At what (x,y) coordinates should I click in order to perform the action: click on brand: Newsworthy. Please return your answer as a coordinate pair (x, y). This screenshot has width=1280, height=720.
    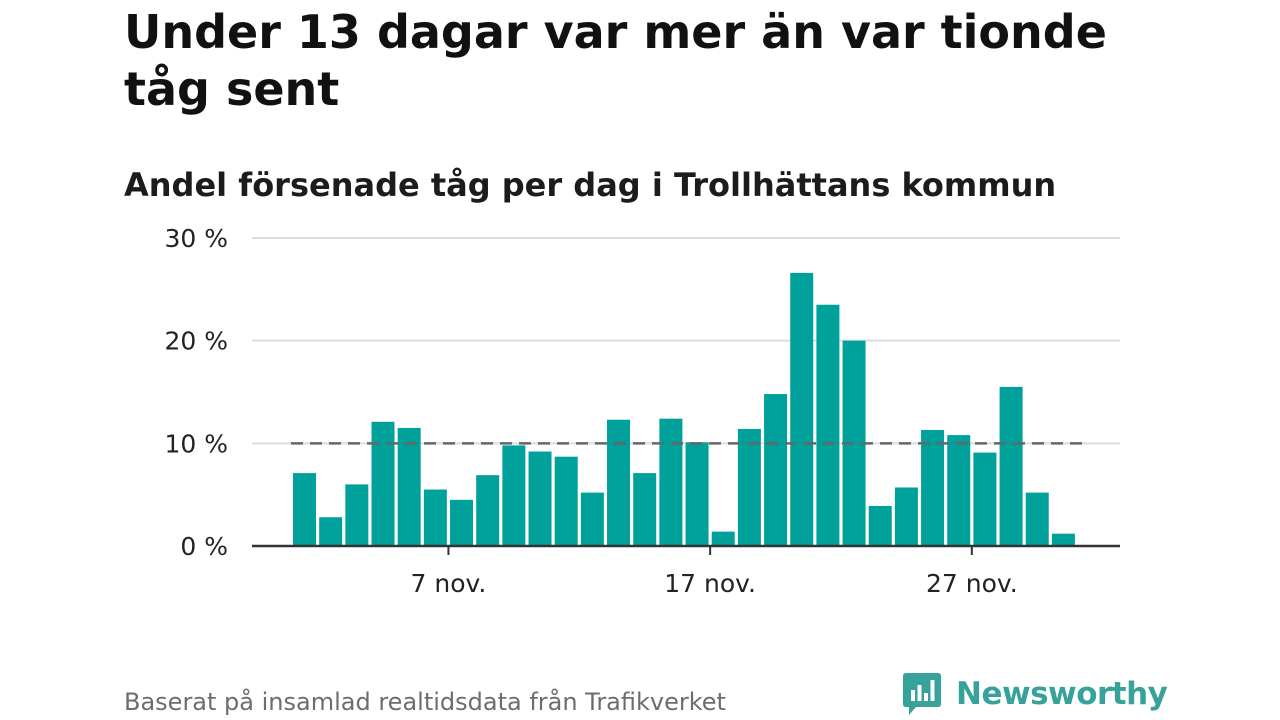
    Looking at the image, I should click on (1035, 694).